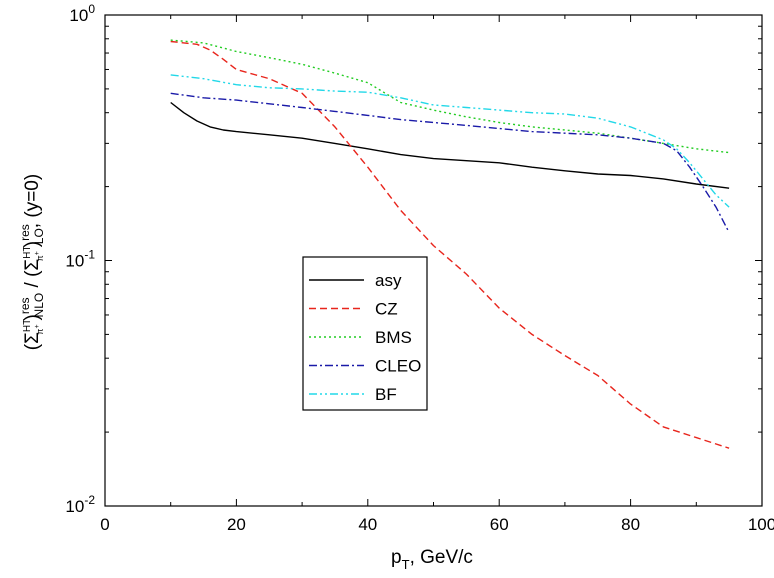 Image resolution: width=774 pixels, height=578 pixels. I want to click on series-line-bms, so click(450, 96).